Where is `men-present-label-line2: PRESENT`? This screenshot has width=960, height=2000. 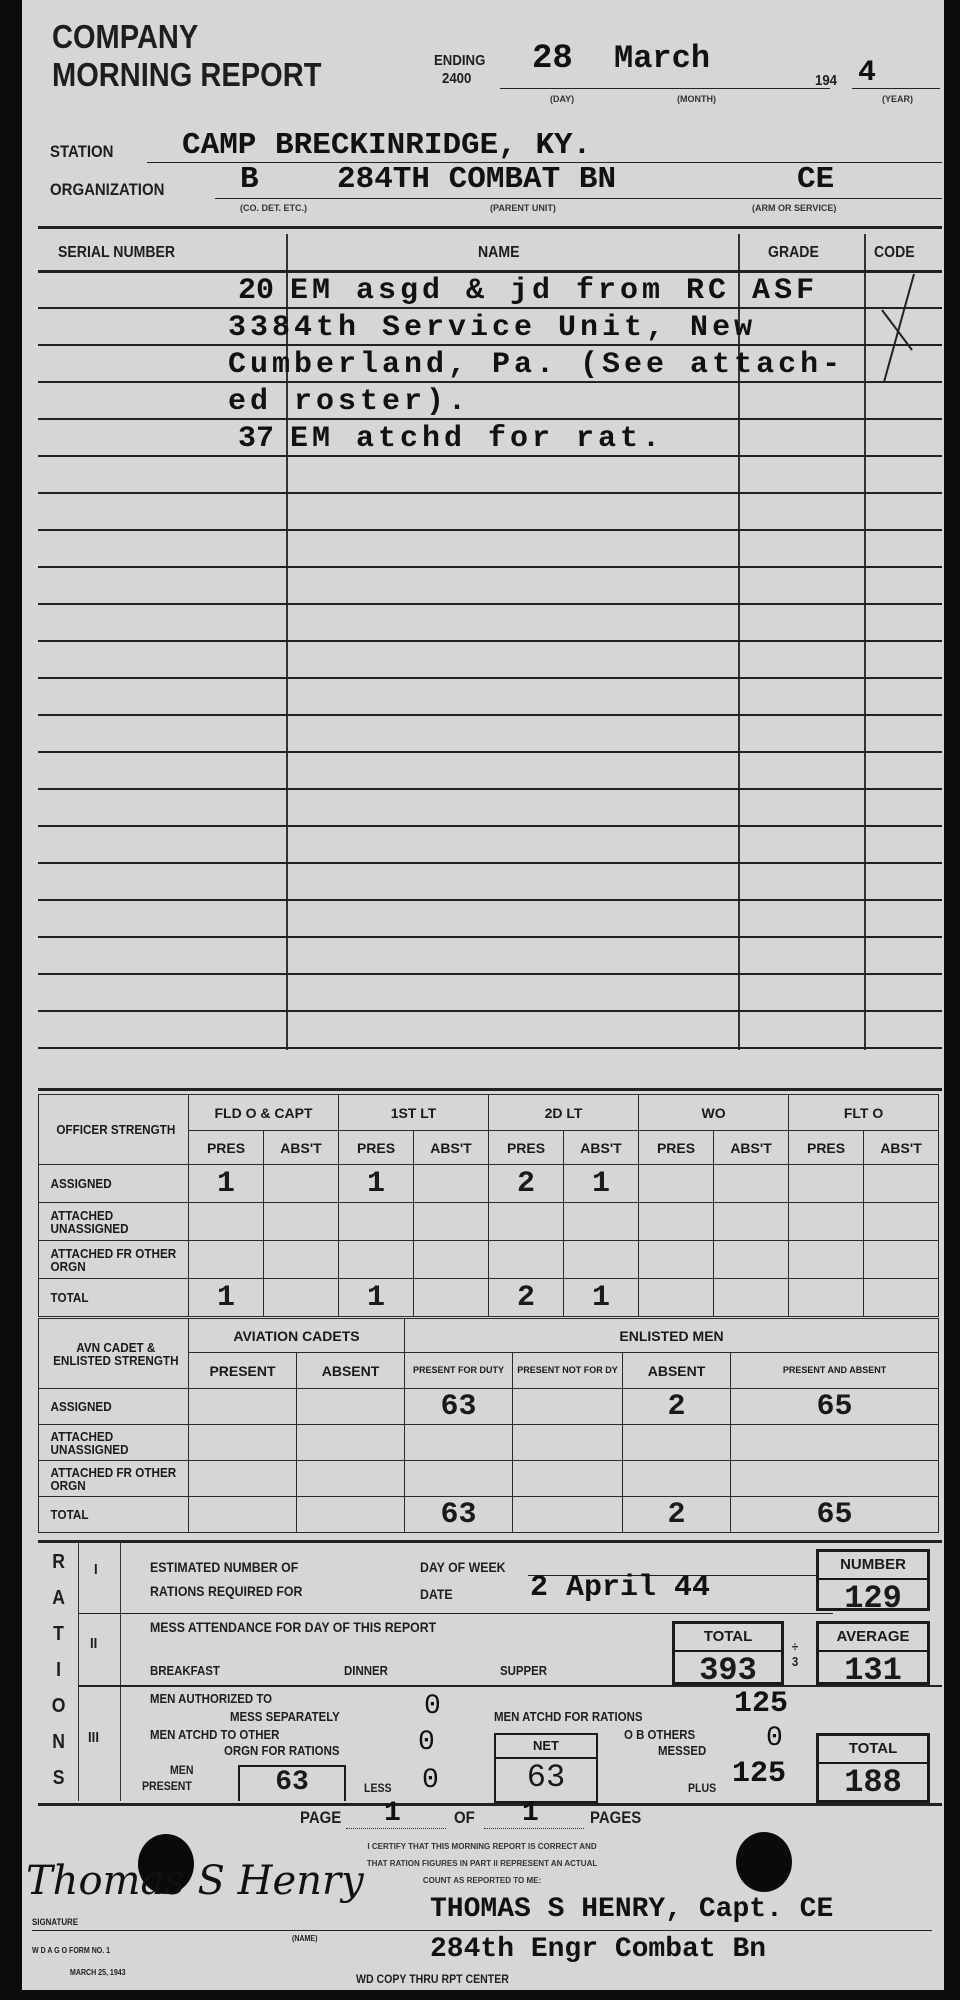
men-present-label-line2: PRESENT is located at coordinates (167, 1786).